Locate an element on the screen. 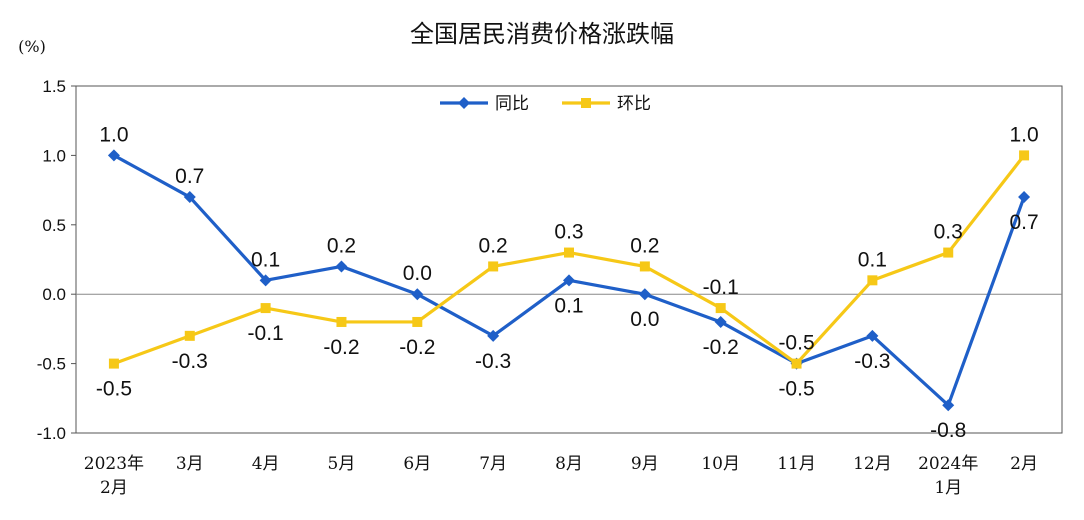  data-label-mom: 0.1 is located at coordinates (872, 259).